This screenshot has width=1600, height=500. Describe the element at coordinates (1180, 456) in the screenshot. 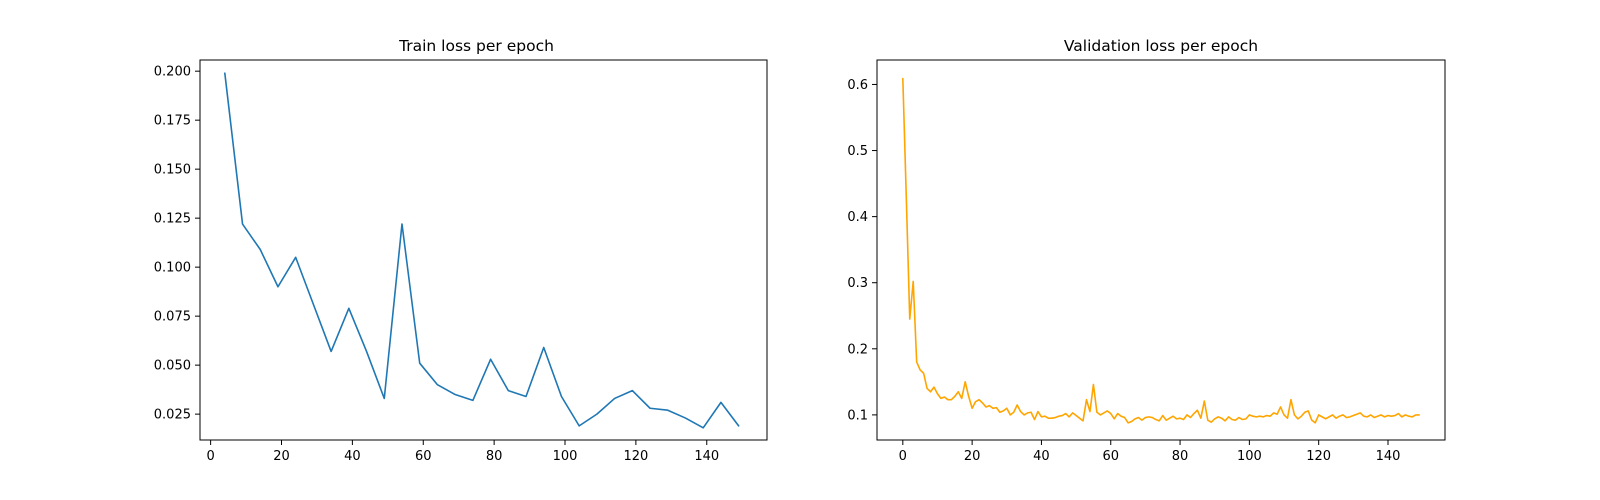

I see `validation-loss-xtick-label: 80` at that location.